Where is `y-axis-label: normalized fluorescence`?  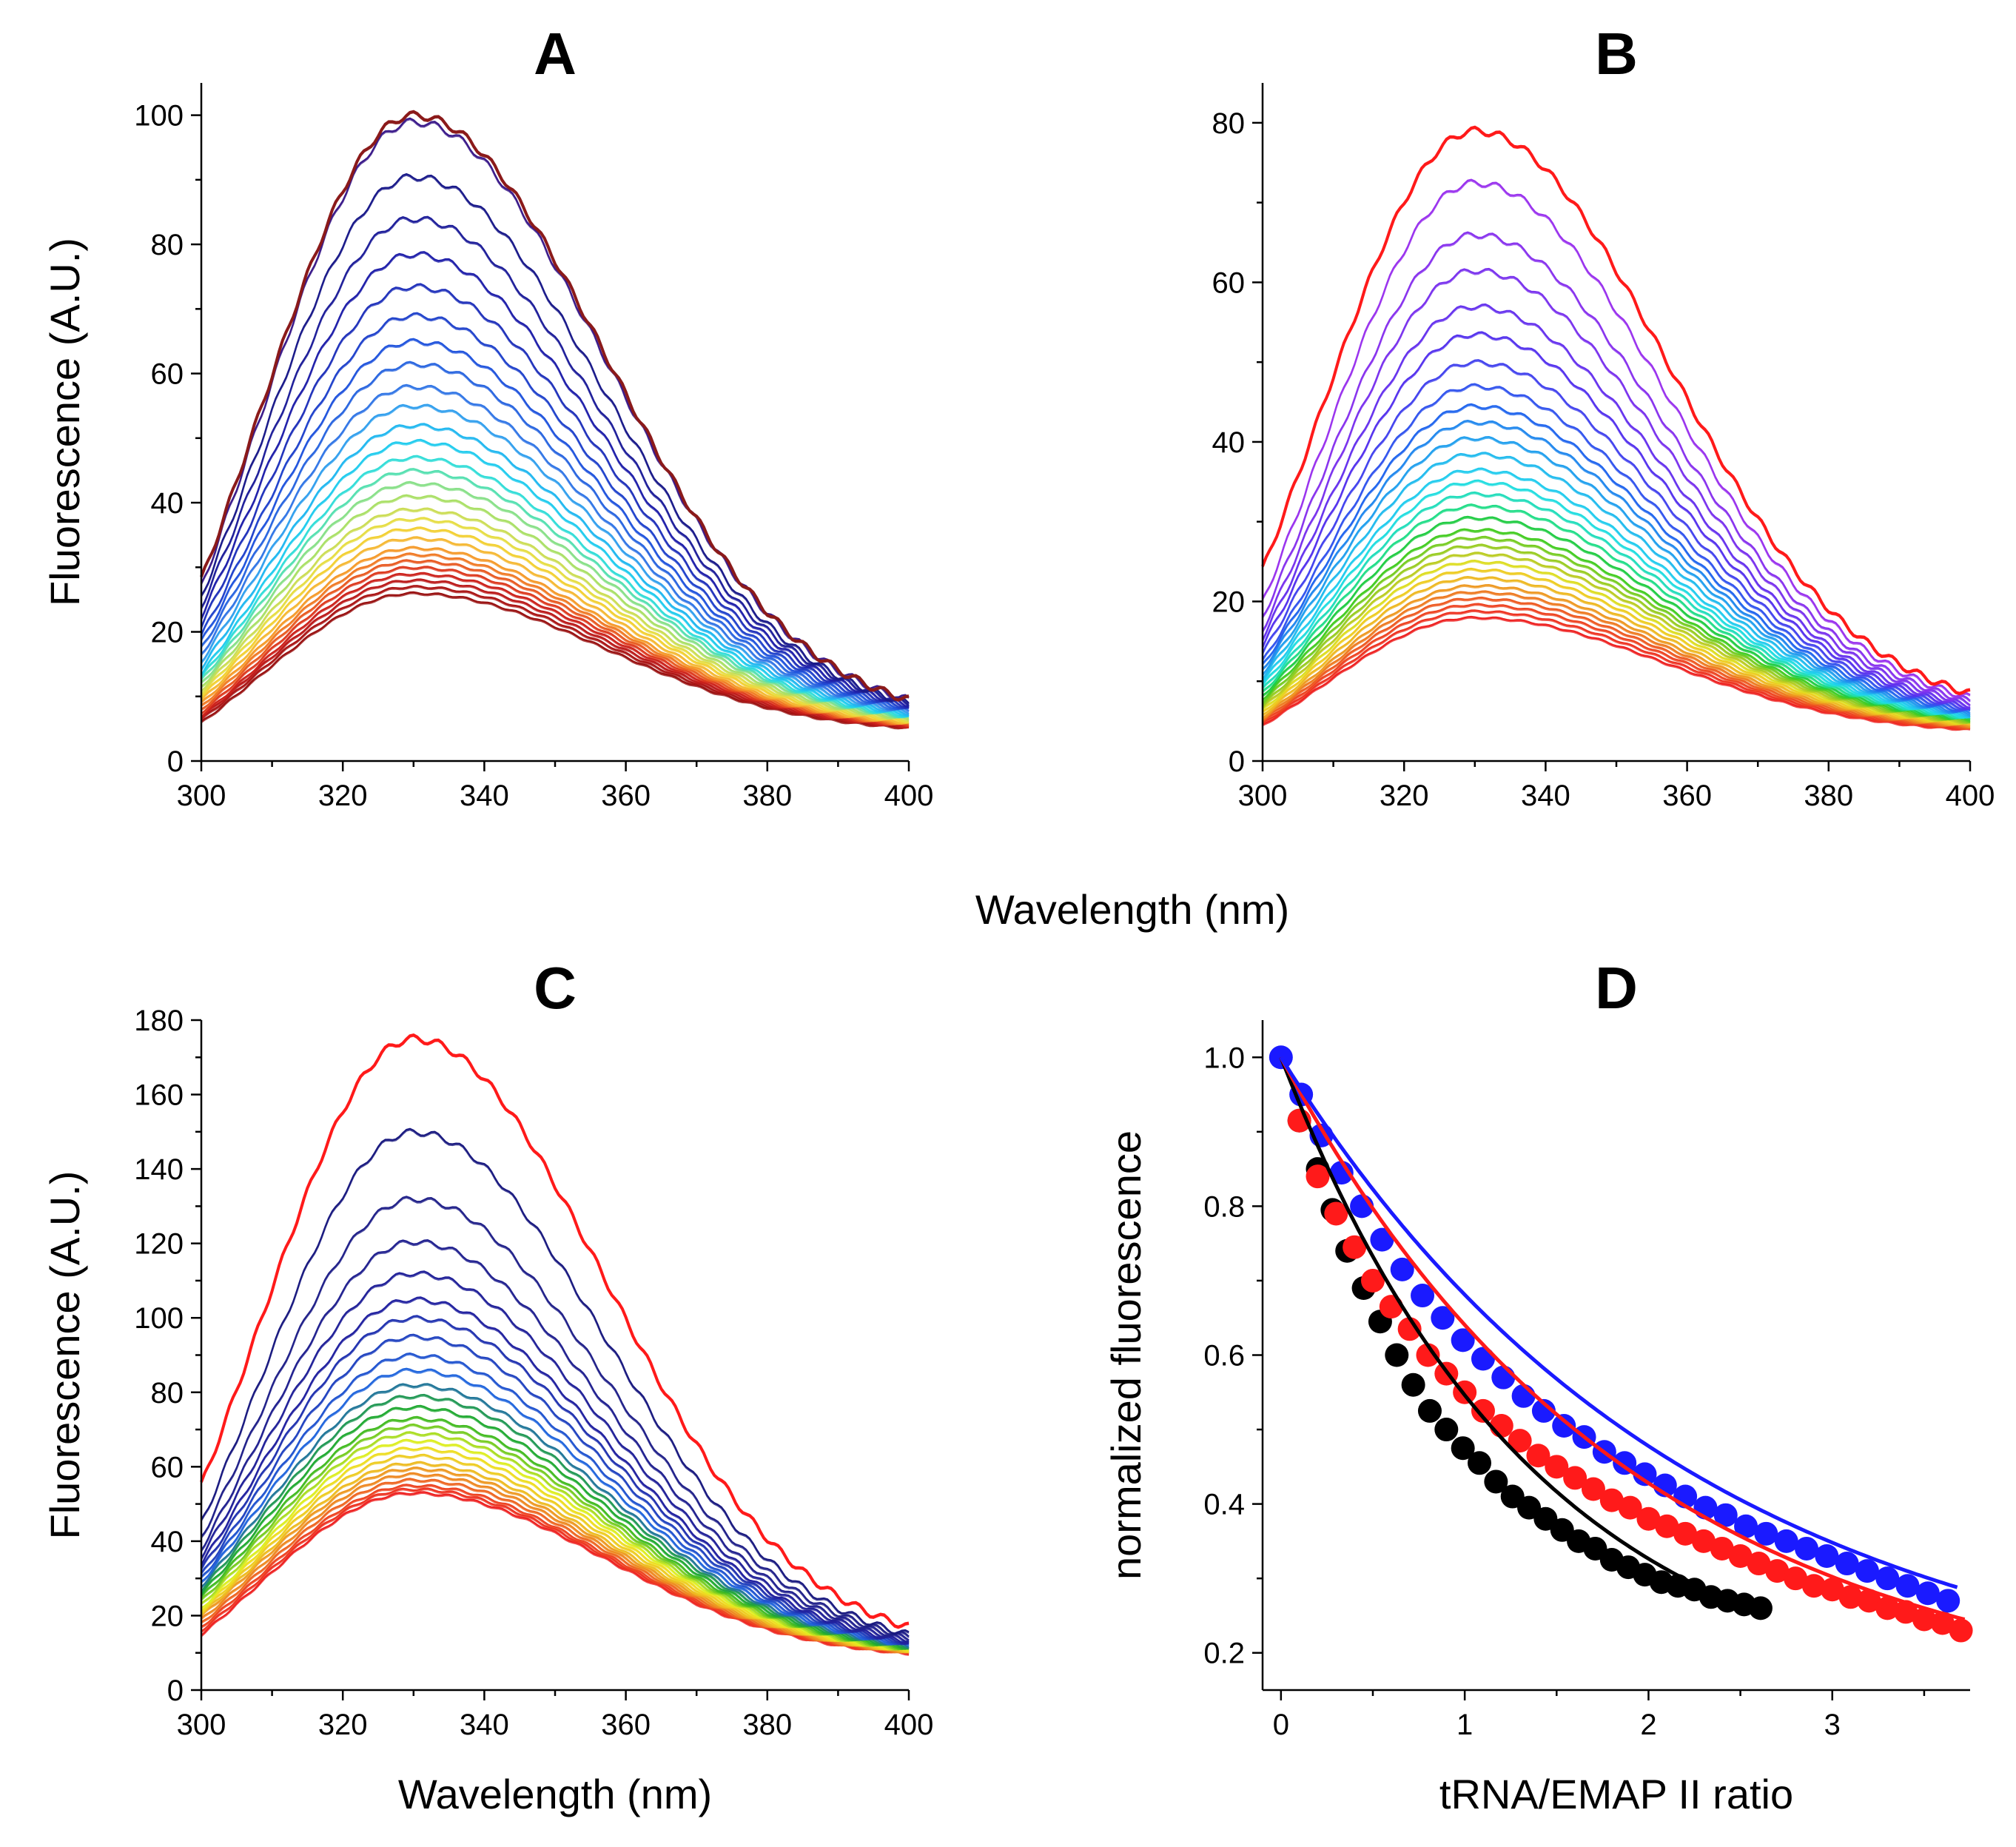 y-axis-label: normalized fluorescence is located at coordinates (1126, 1355).